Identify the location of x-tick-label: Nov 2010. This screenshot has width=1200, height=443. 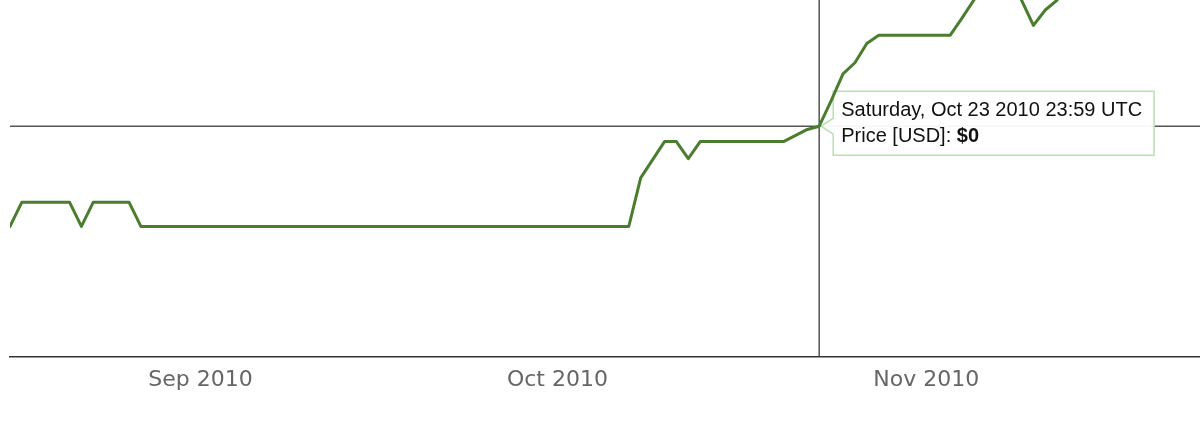
(926, 378).